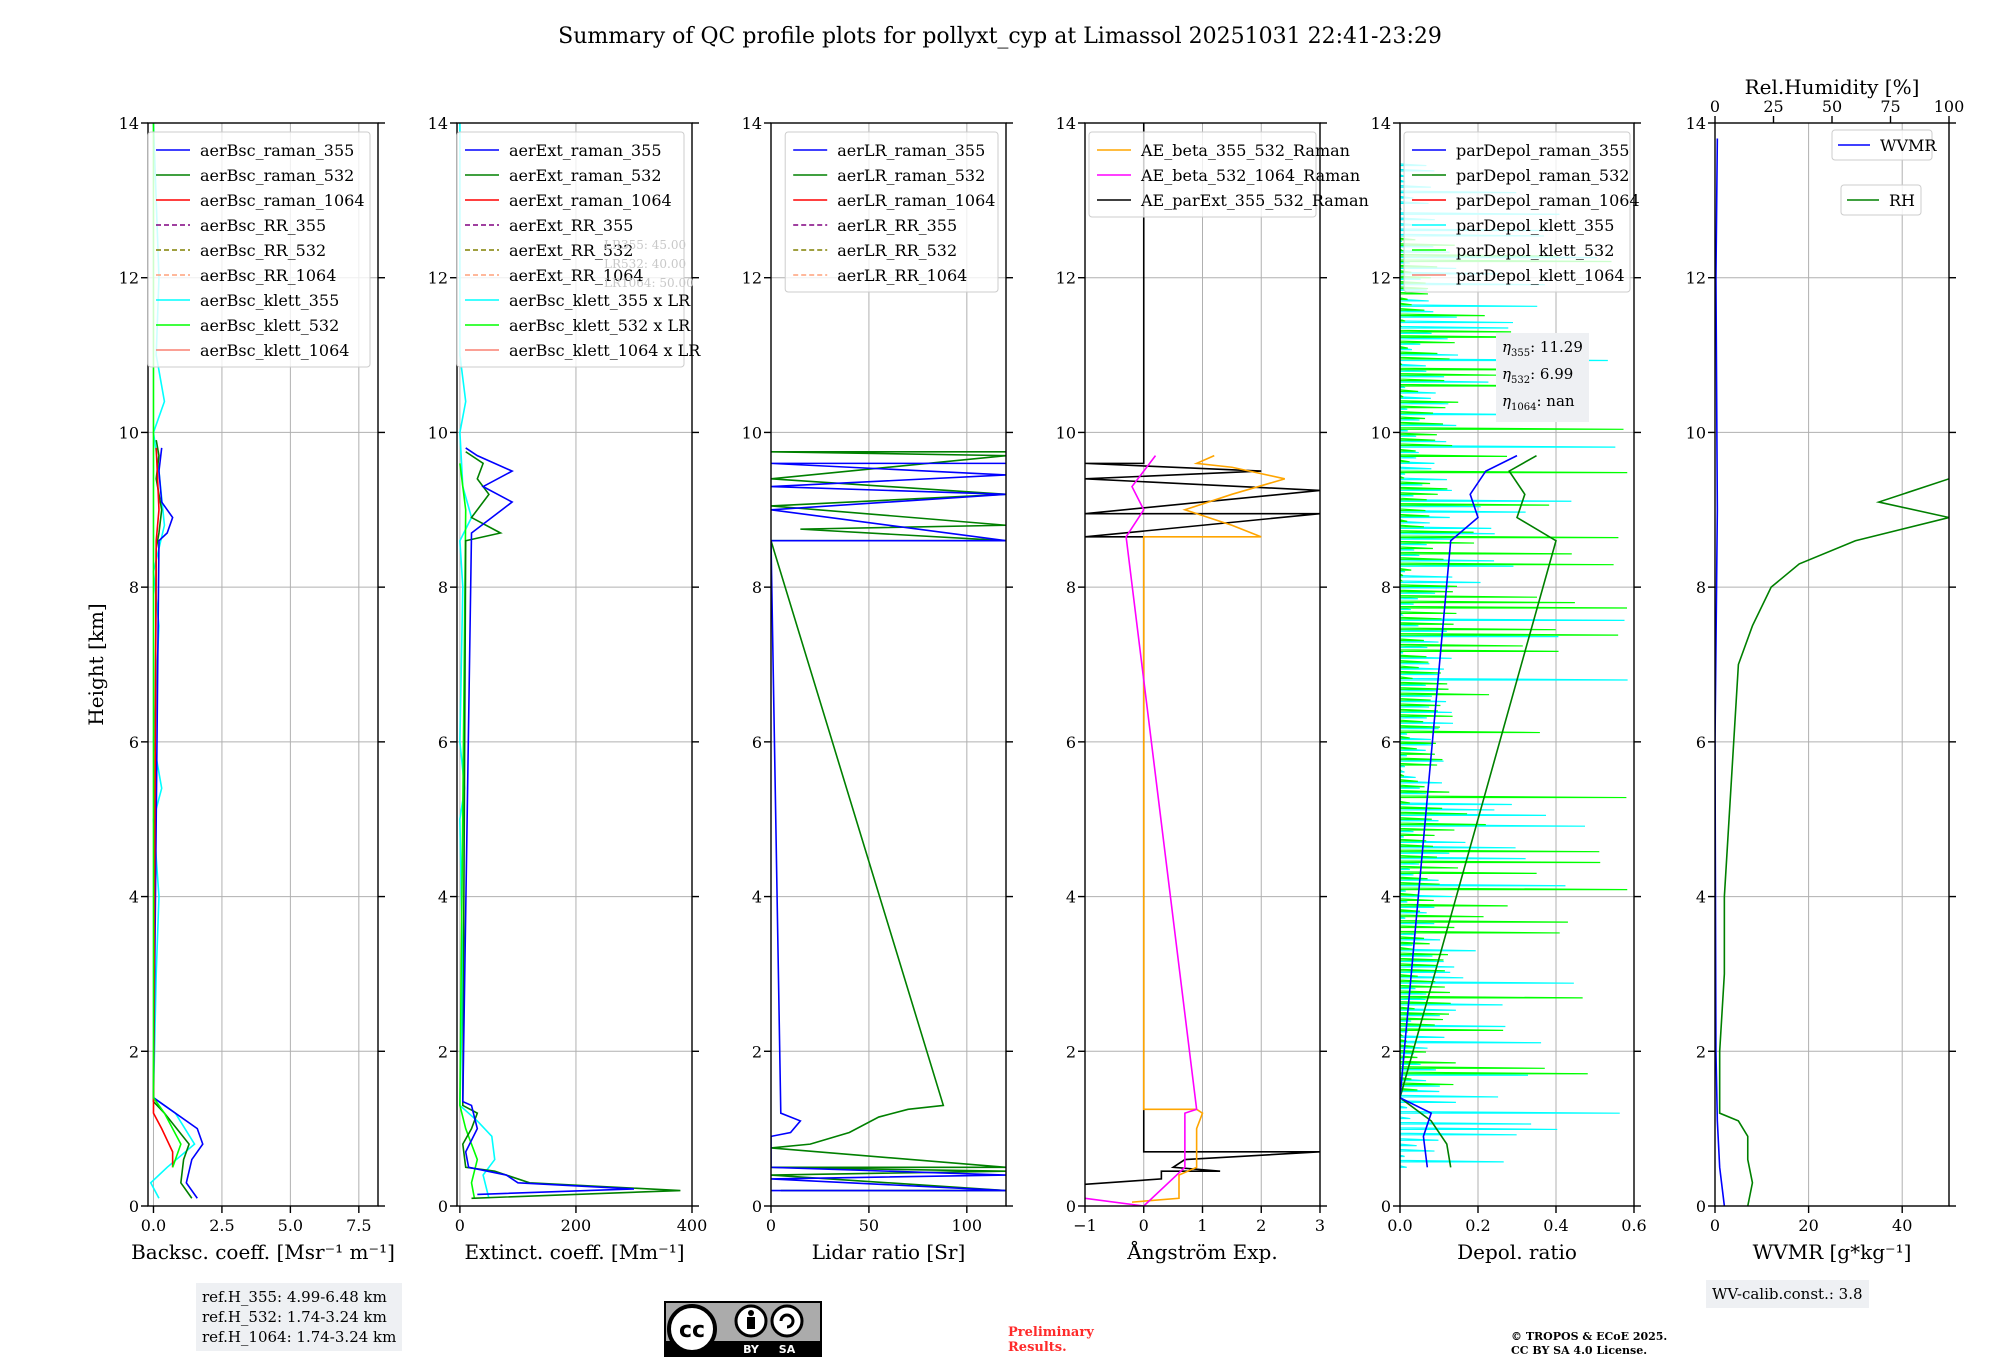 The height and width of the screenshot is (1360, 2000). Describe the element at coordinates (294, 1297) in the screenshot. I see `ref-height-355: ref.H_355: 4.99-6.48 km` at that location.